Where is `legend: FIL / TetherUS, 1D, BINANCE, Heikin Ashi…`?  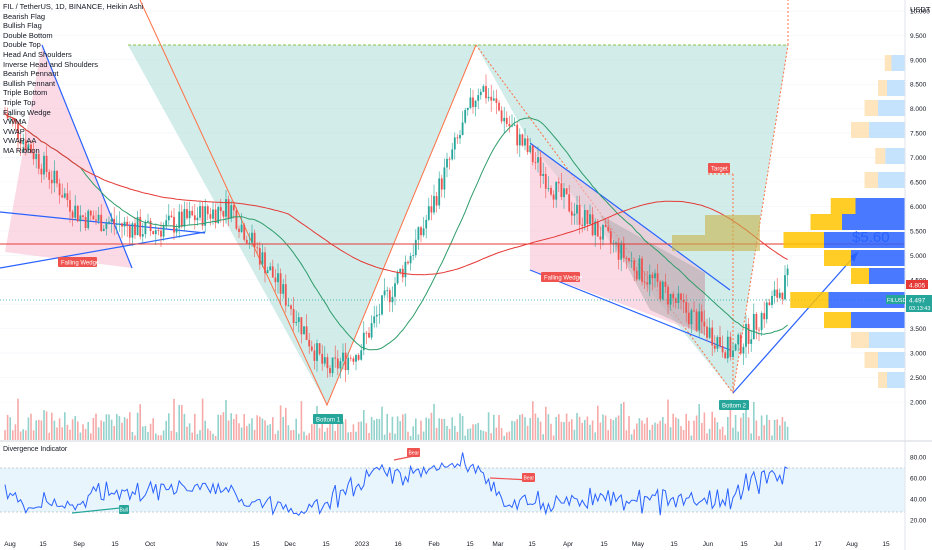
legend: FIL / TetherUS, 1D, BINANCE, Heikin Ashi… is located at coordinates (73, 79).